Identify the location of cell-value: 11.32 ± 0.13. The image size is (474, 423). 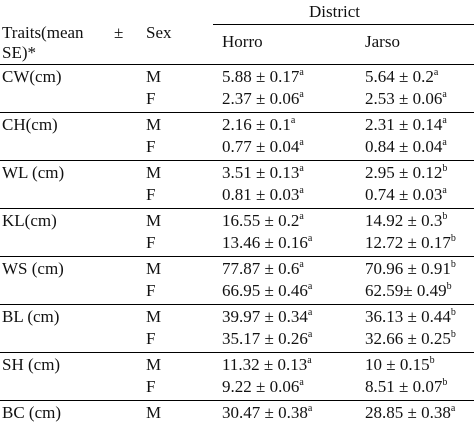
(265, 364).